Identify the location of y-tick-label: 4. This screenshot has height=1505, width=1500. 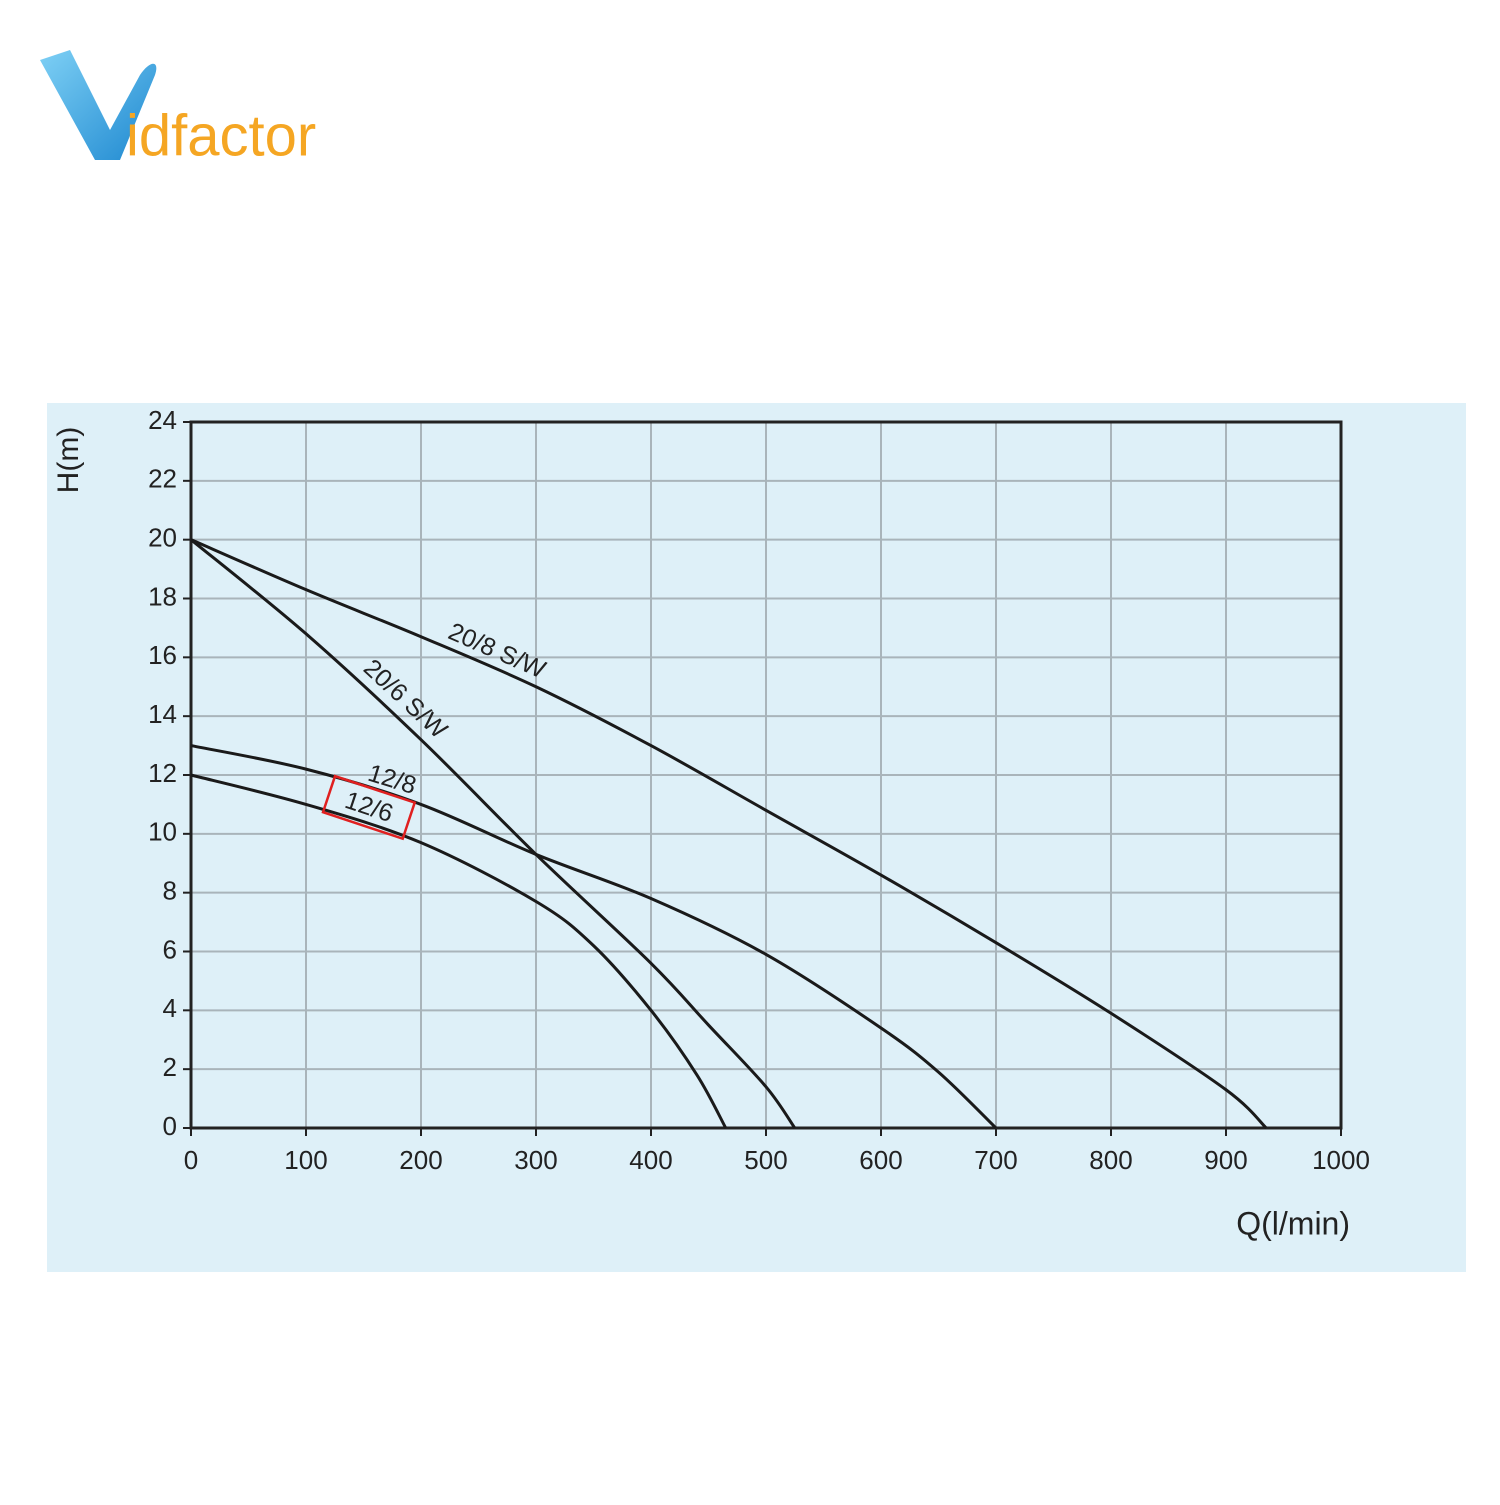
(170, 1008).